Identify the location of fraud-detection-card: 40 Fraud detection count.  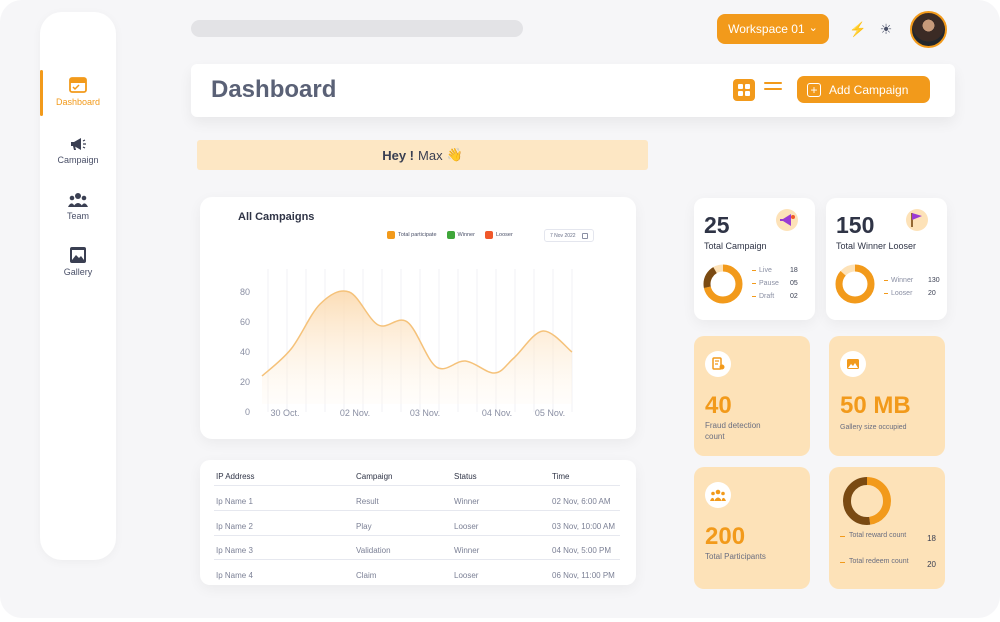
(752, 396).